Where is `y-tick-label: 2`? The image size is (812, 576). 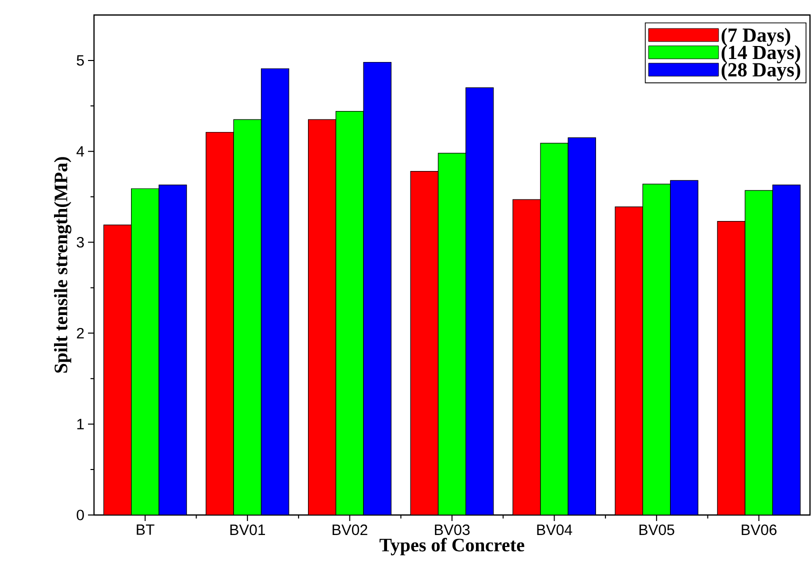
y-tick-label: 2 is located at coordinates (80, 333).